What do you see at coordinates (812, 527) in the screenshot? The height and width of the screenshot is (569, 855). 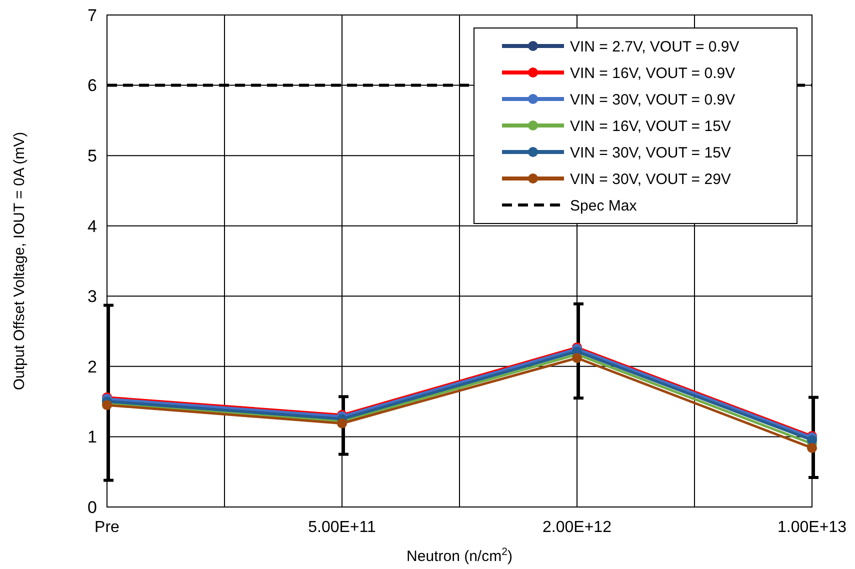 I see `x-tick-label: 1.00E+13` at bounding box center [812, 527].